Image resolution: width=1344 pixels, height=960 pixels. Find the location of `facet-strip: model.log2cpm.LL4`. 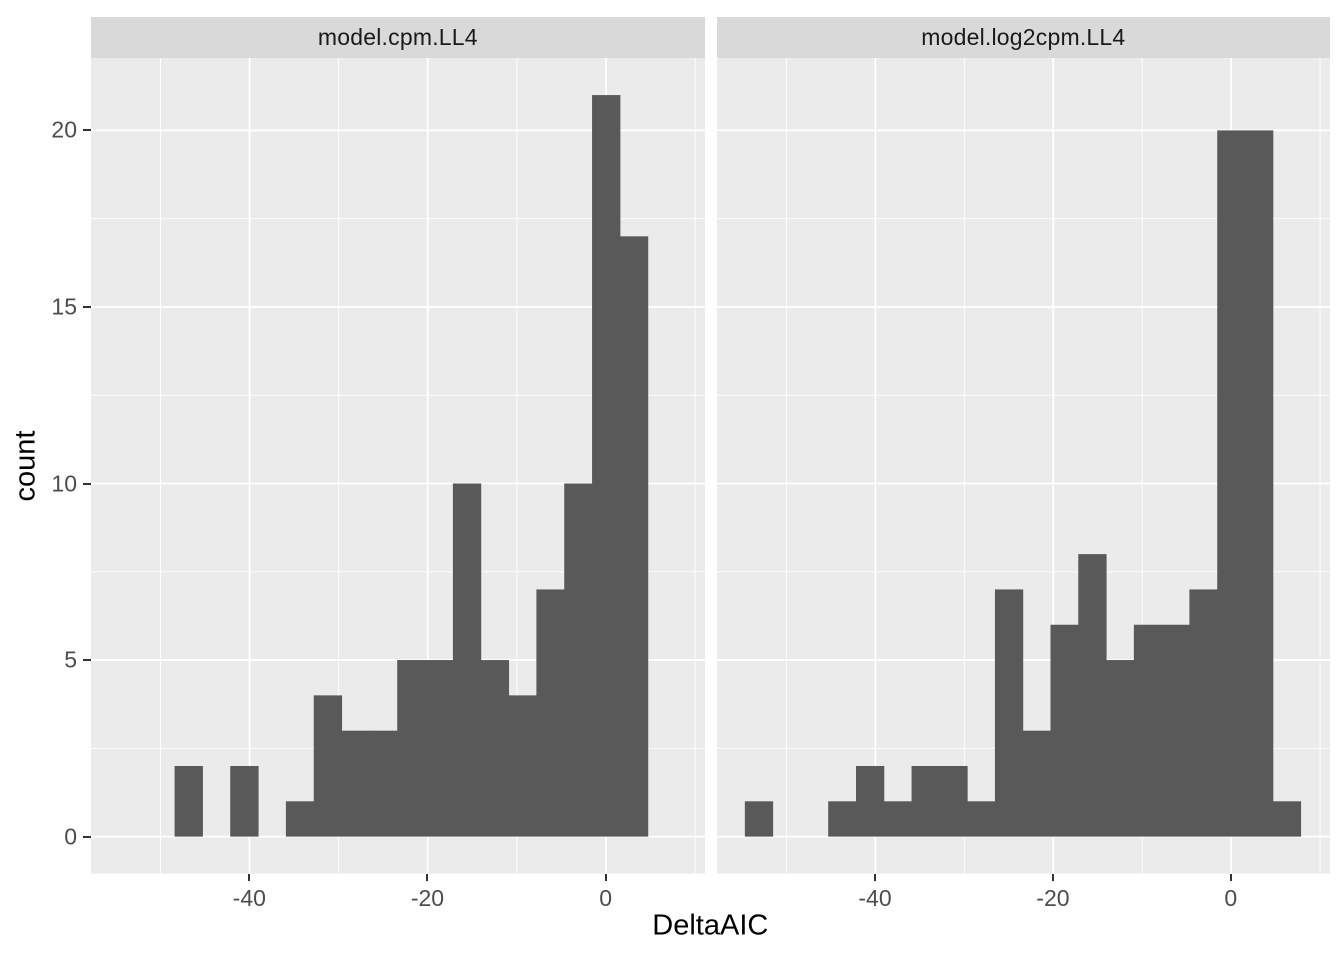

facet-strip: model.log2cpm.LL4 is located at coordinates (1023, 37).